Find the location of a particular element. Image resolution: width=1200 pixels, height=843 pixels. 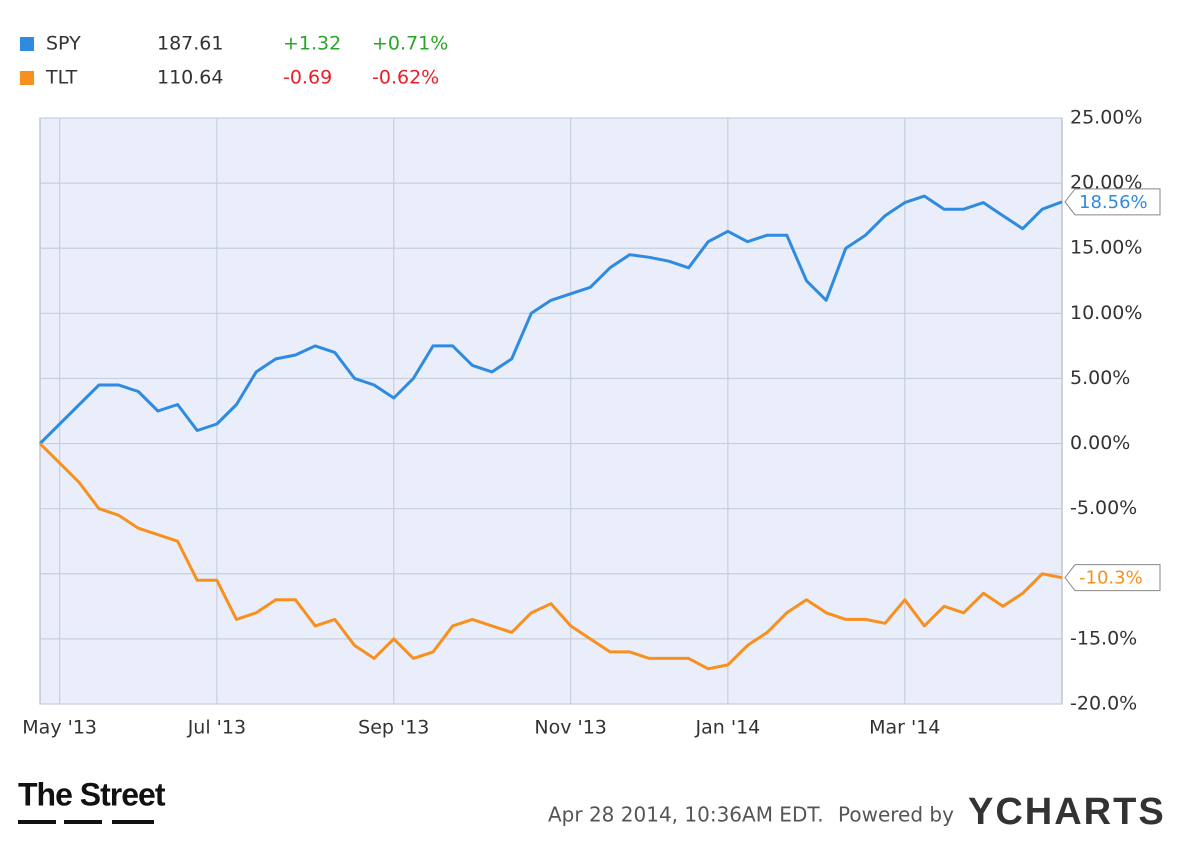

powered-by: Powered by is located at coordinates (896, 815).